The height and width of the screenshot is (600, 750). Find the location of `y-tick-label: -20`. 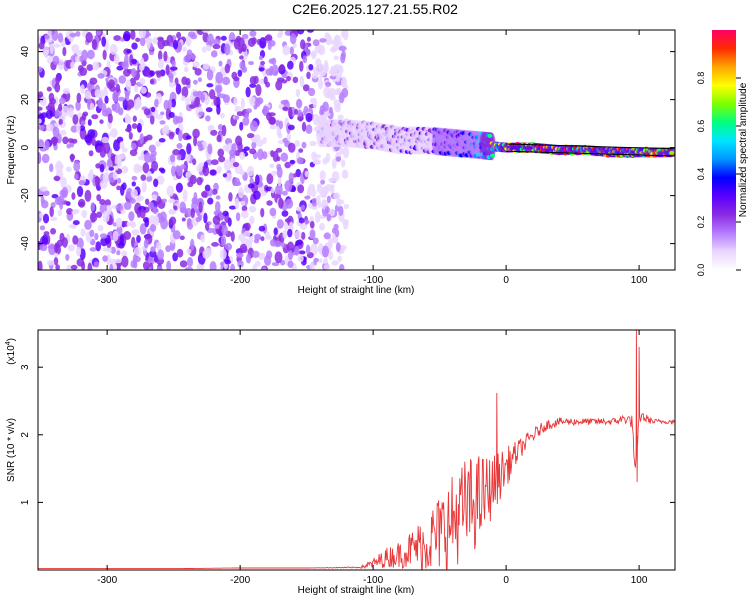

y-tick-label: -20 is located at coordinates (25, 195).